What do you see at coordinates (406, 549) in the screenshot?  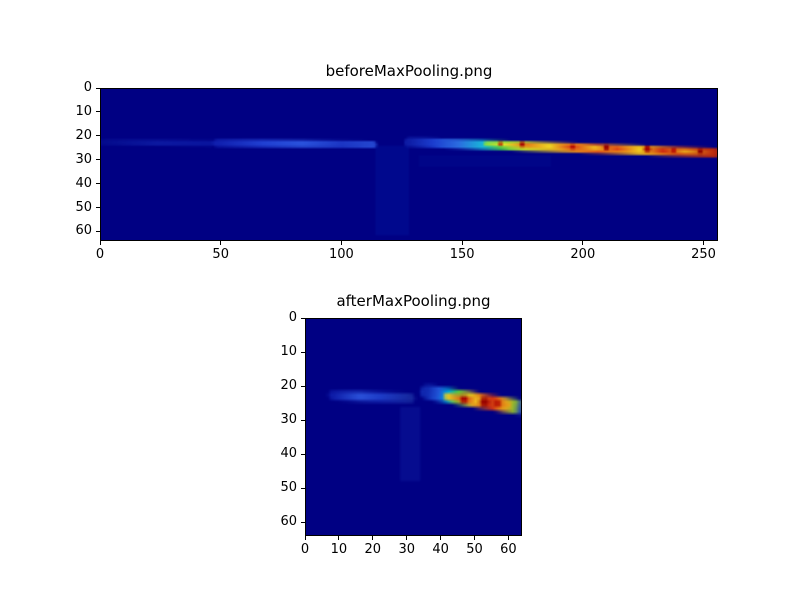 I see `x-tick-label: 30` at bounding box center [406, 549].